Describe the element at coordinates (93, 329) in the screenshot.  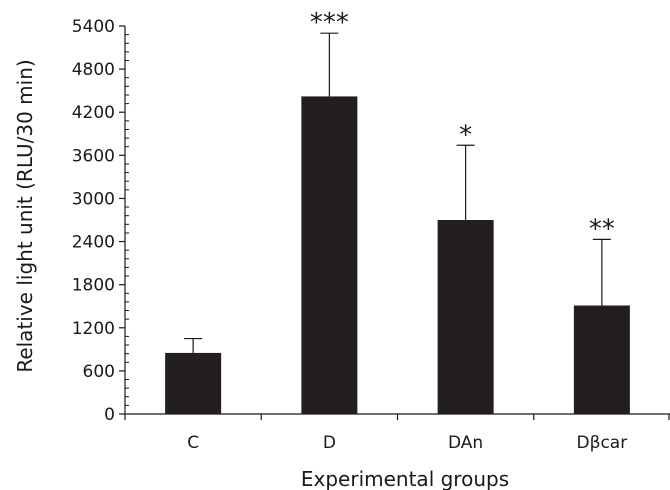
I see `y-tick-label: 1200` at that location.